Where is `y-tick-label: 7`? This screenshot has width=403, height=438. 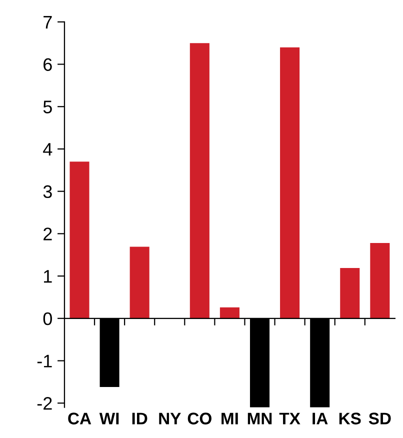
y-tick-label: 7 is located at coordinates (48, 22).